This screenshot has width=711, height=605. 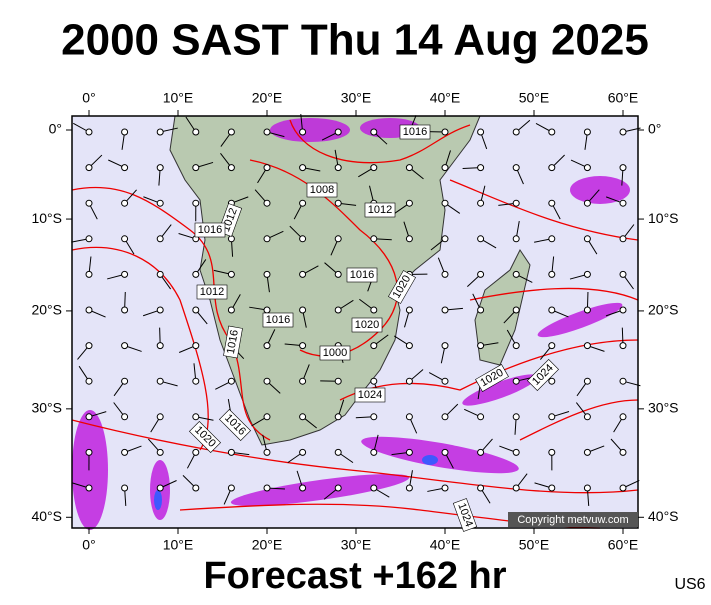 I want to click on isobar-label-group: 1012, so click(x=380, y=210).